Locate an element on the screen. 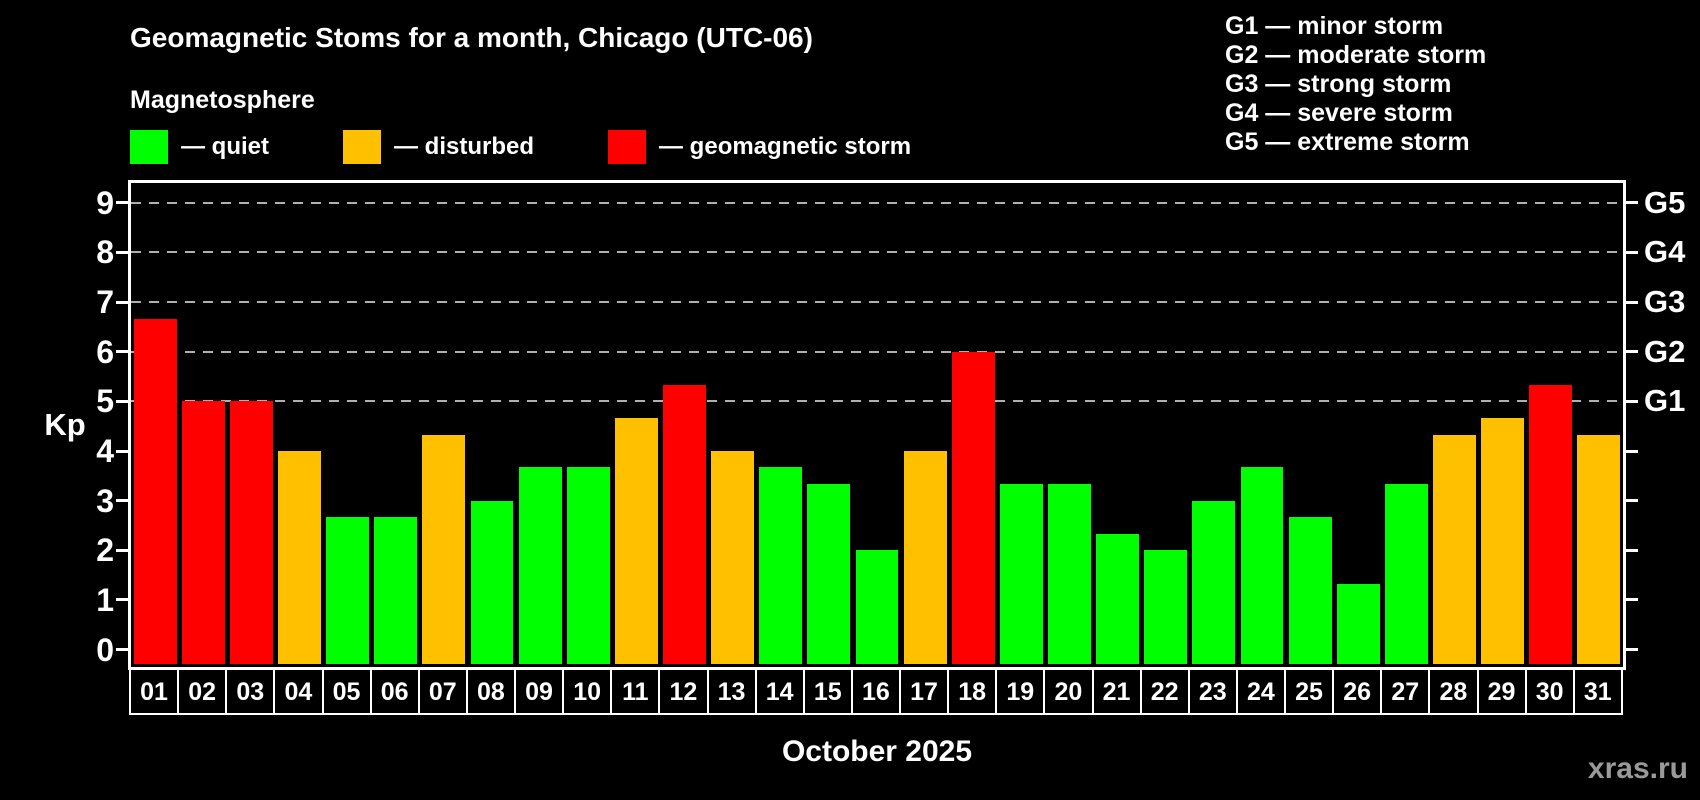 The height and width of the screenshot is (800, 1700). legend-swatch-quiet is located at coordinates (149, 147).